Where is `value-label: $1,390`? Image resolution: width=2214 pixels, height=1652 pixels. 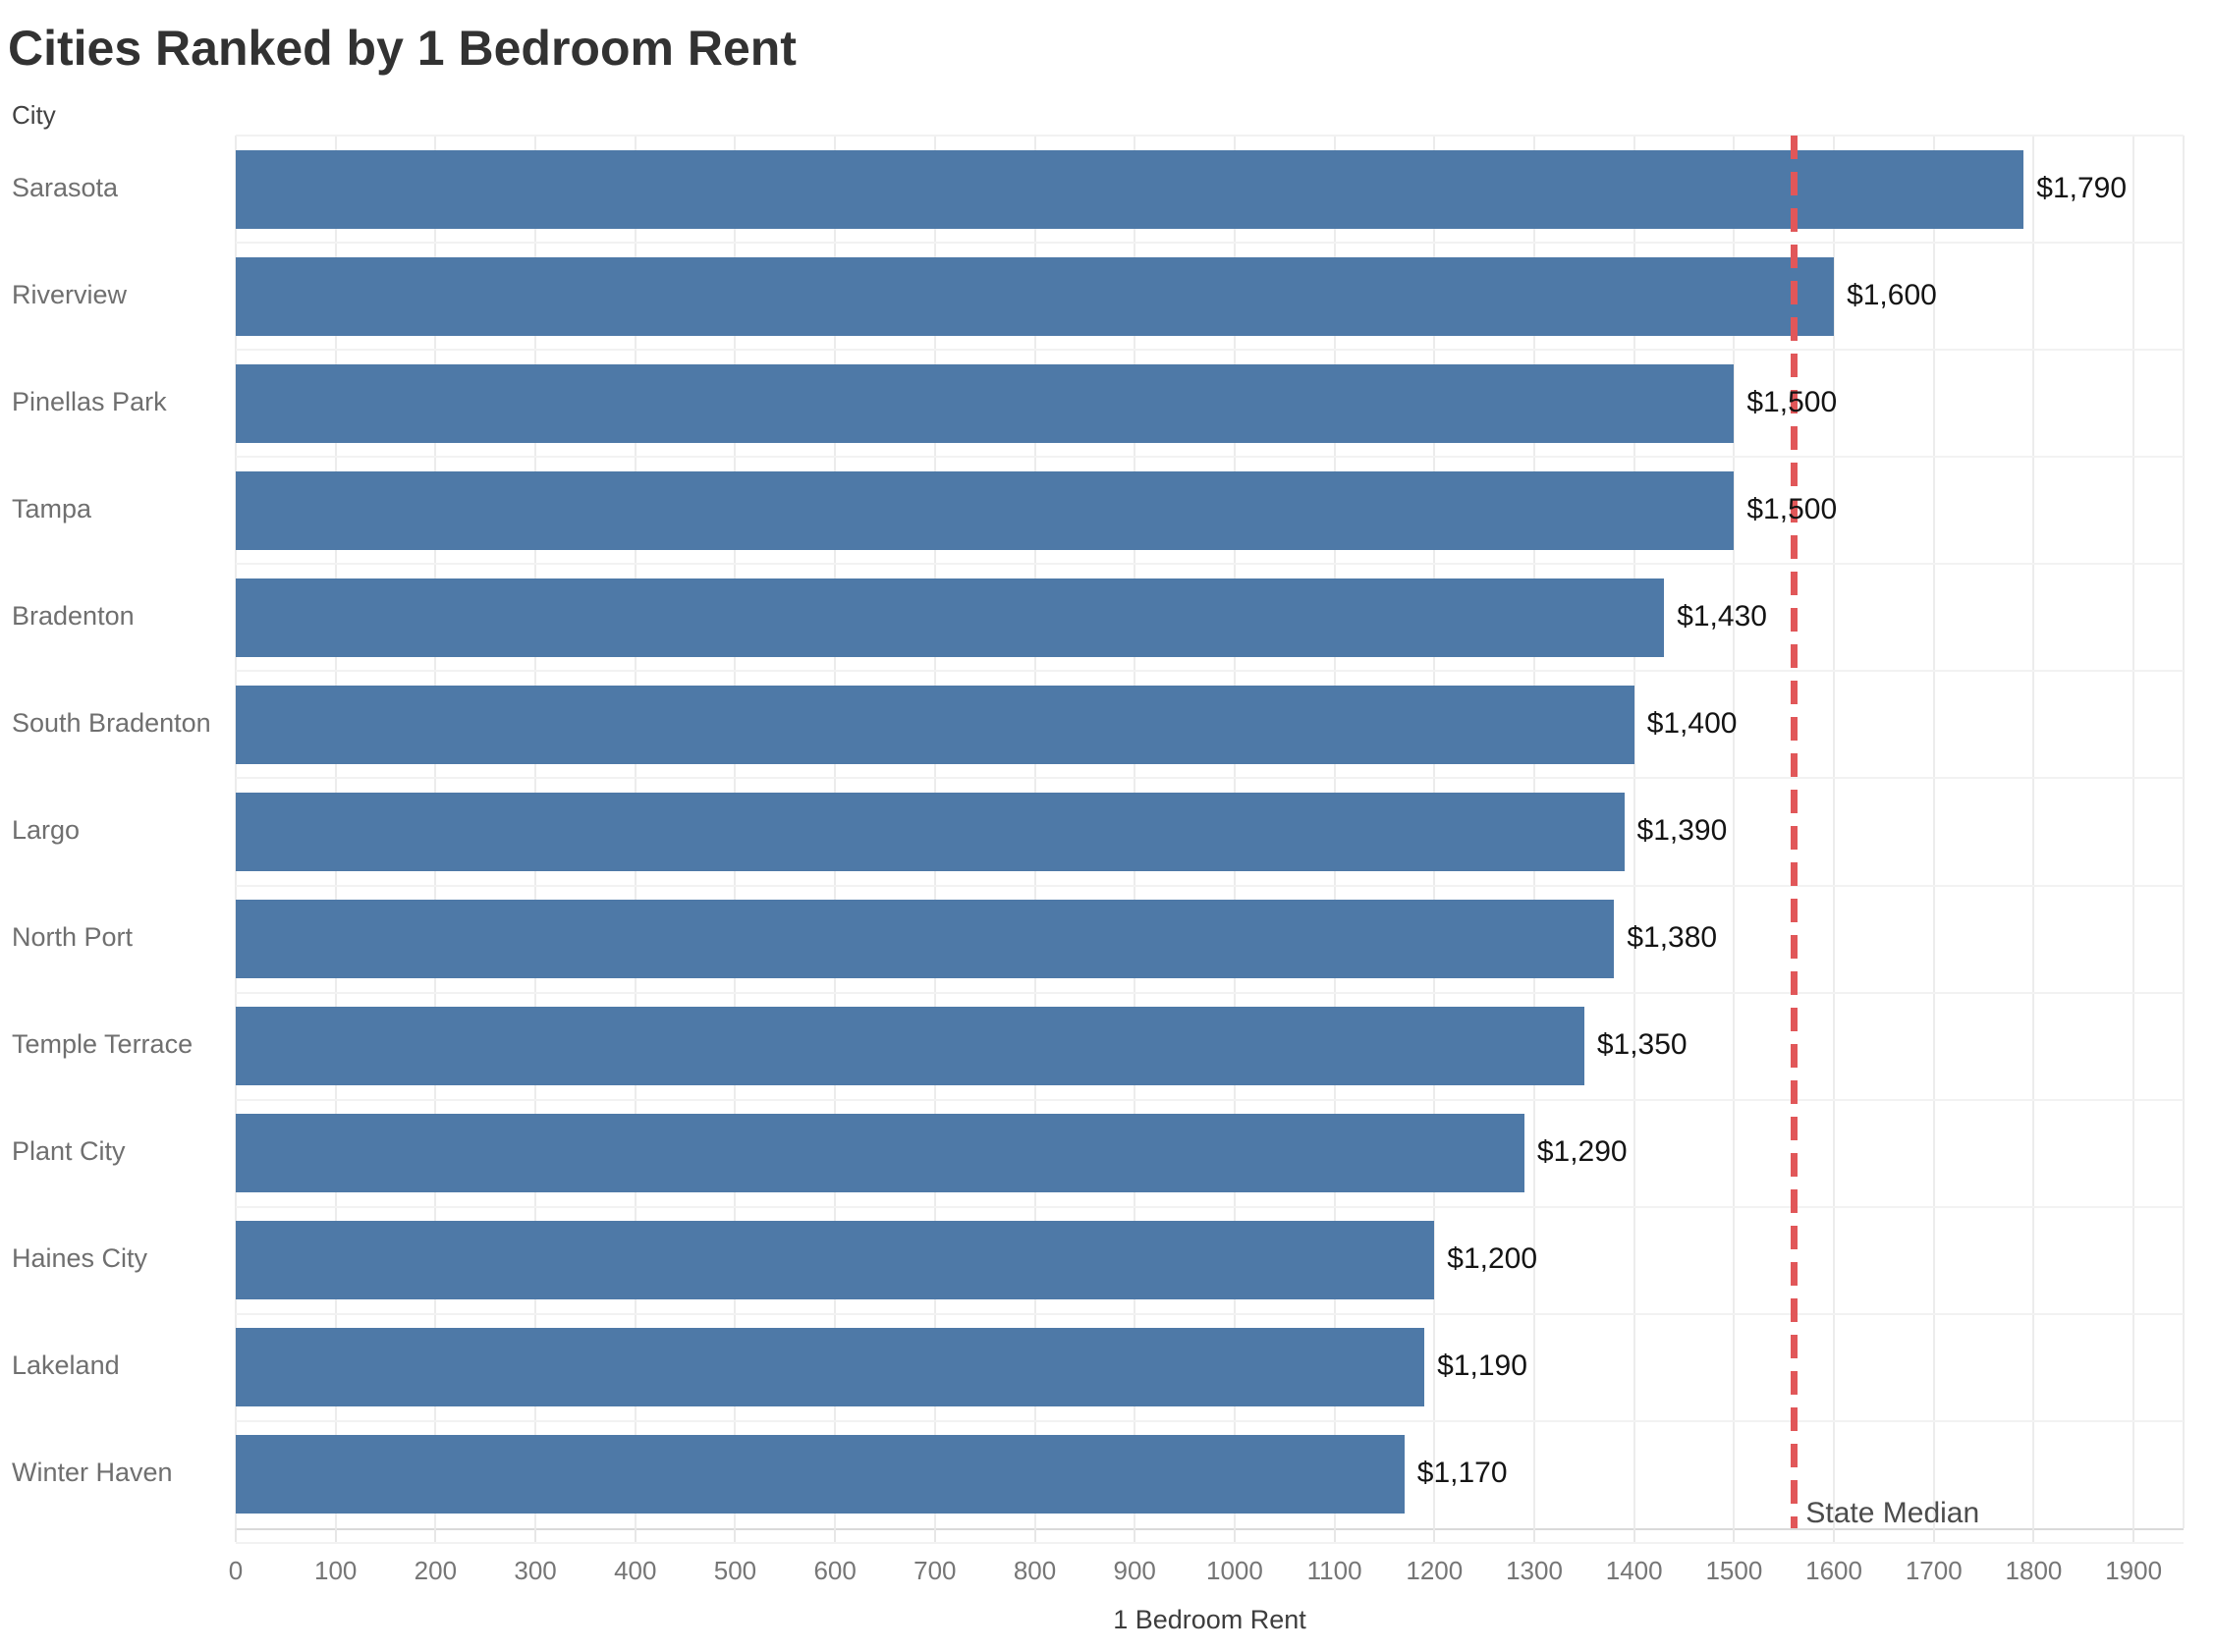 value-label: $1,390 is located at coordinates (1682, 830).